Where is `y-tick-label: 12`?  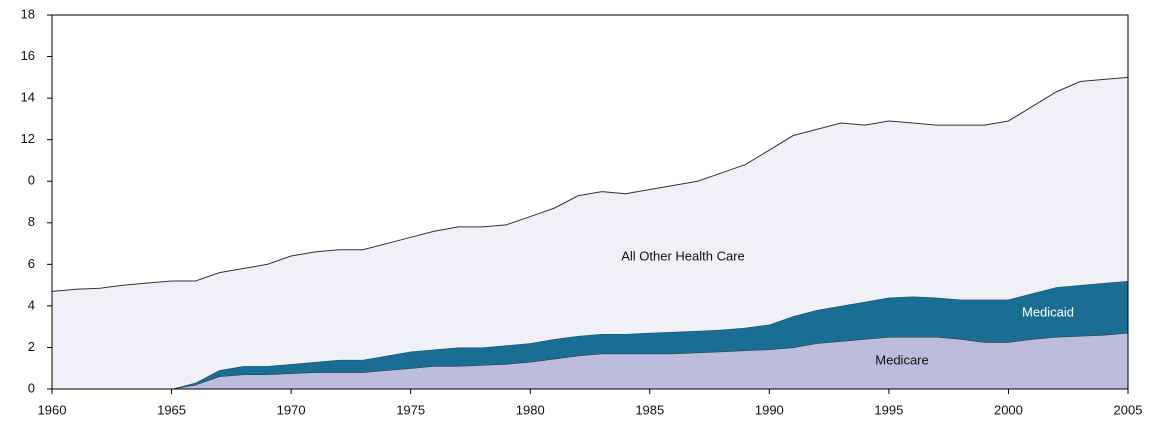
y-tick-label: 12 is located at coordinates (28, 138).